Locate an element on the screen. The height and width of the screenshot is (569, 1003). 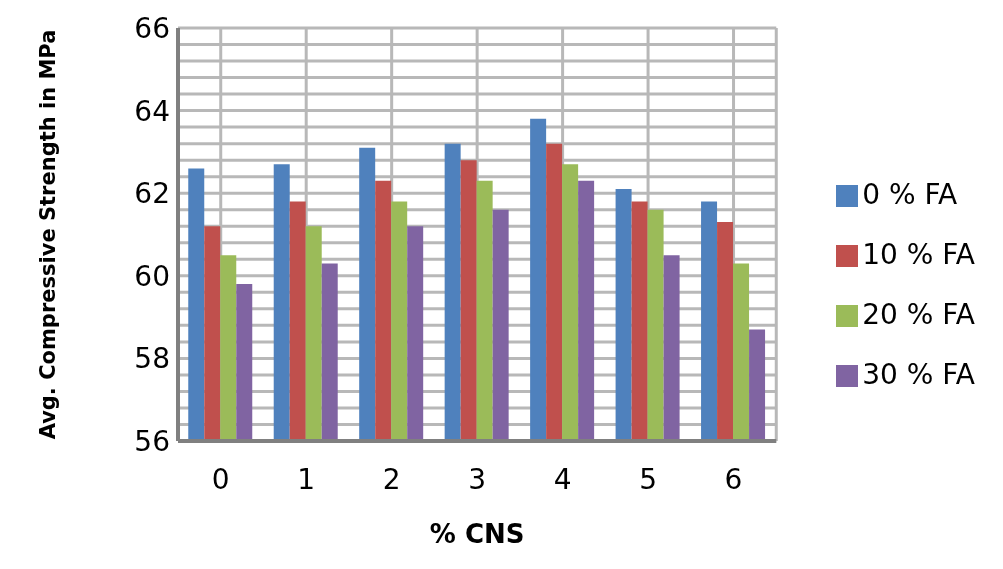
legend-label: 30 % FA is located at coordinates (918, 374).